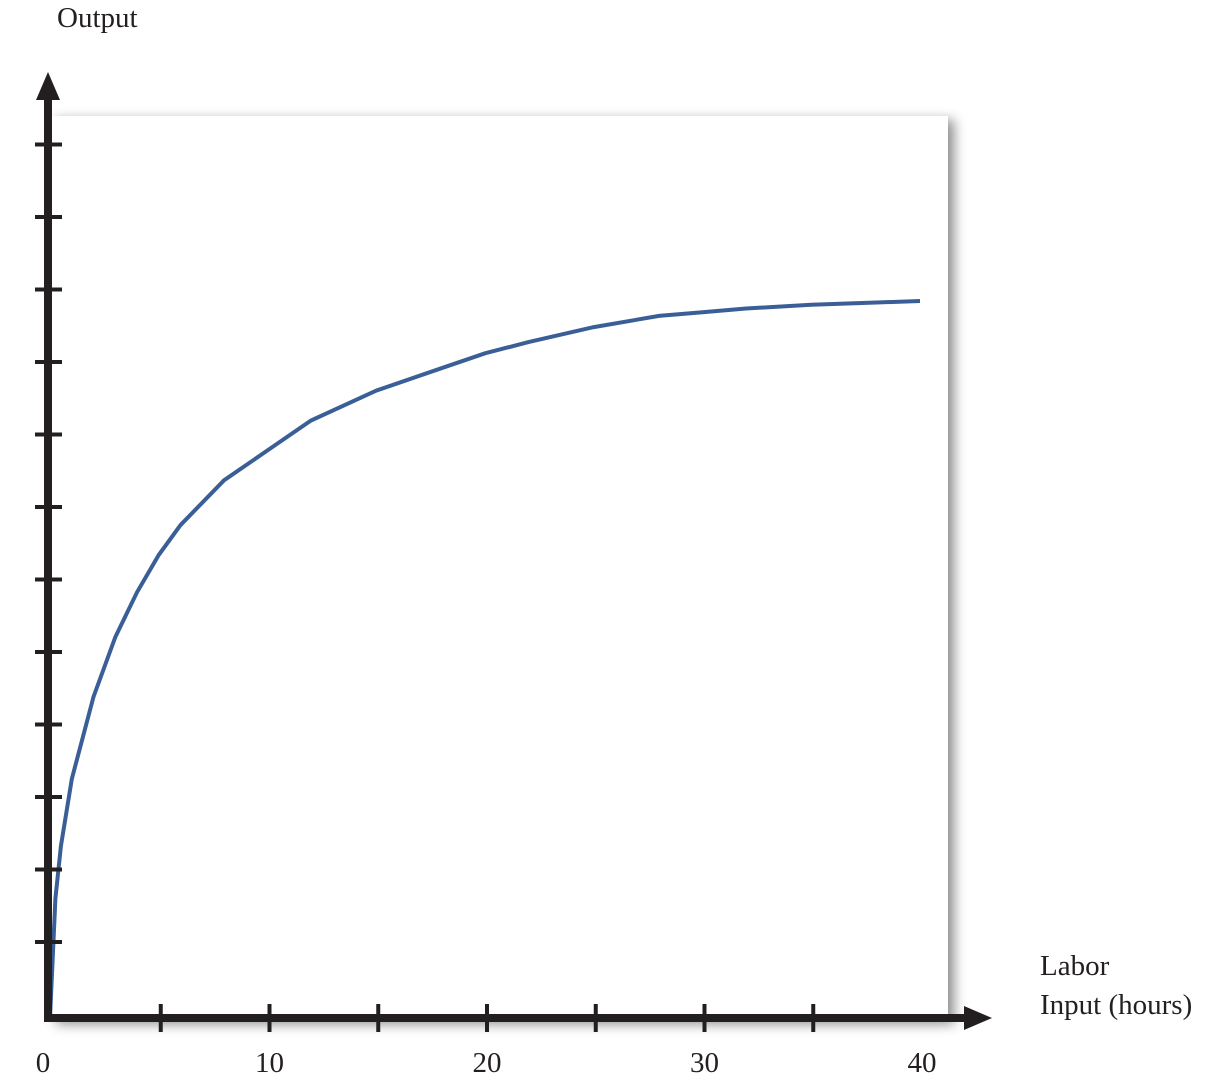 Image resolution: width=1215 pixels, height=1082 pixels. I want to click on x-tick-label: 10, so click(269, 1063).